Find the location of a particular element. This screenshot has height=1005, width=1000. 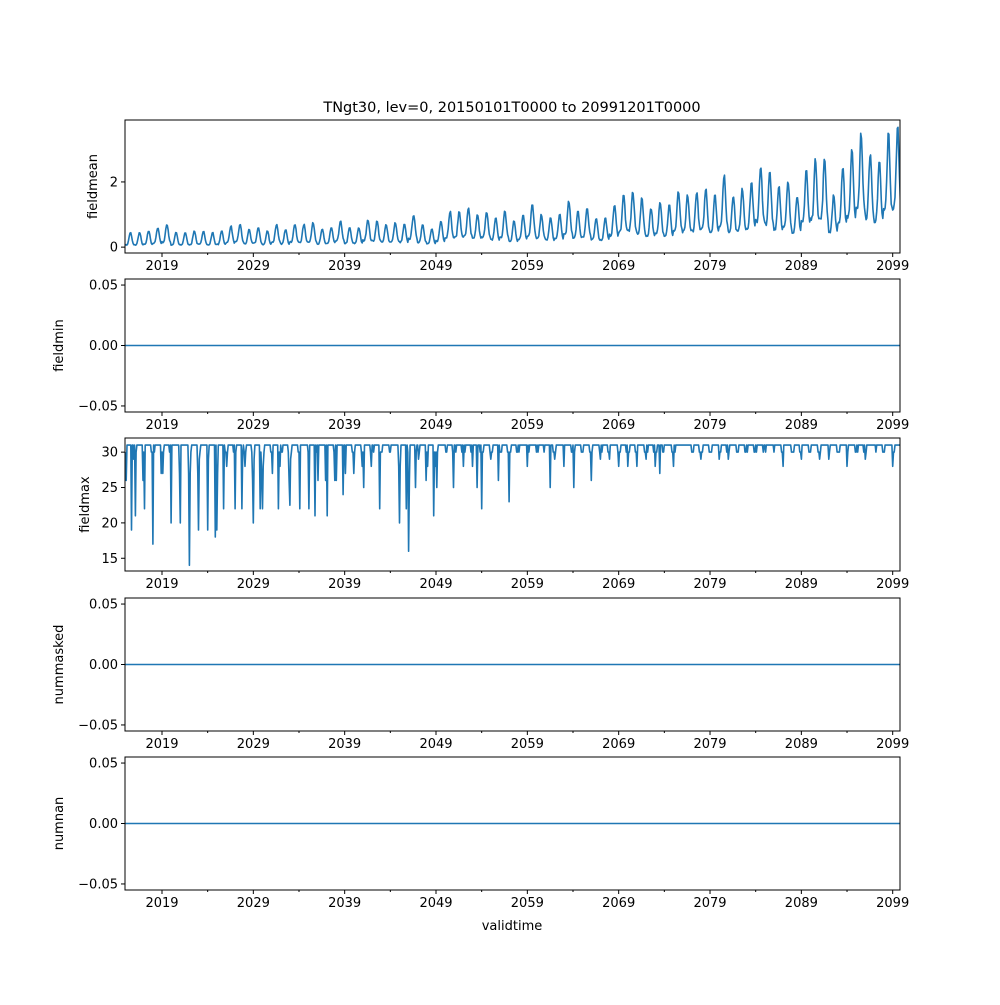

y-tick-label: 20 is located at coordinates (109, 523).